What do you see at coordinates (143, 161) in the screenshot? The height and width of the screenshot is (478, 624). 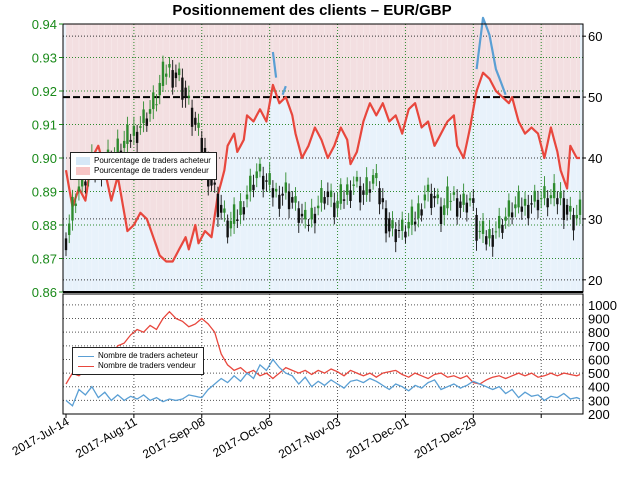 I see `legend-item-long-pct: Pourcentage de traders acheteur` at bounding box center [143, 161].